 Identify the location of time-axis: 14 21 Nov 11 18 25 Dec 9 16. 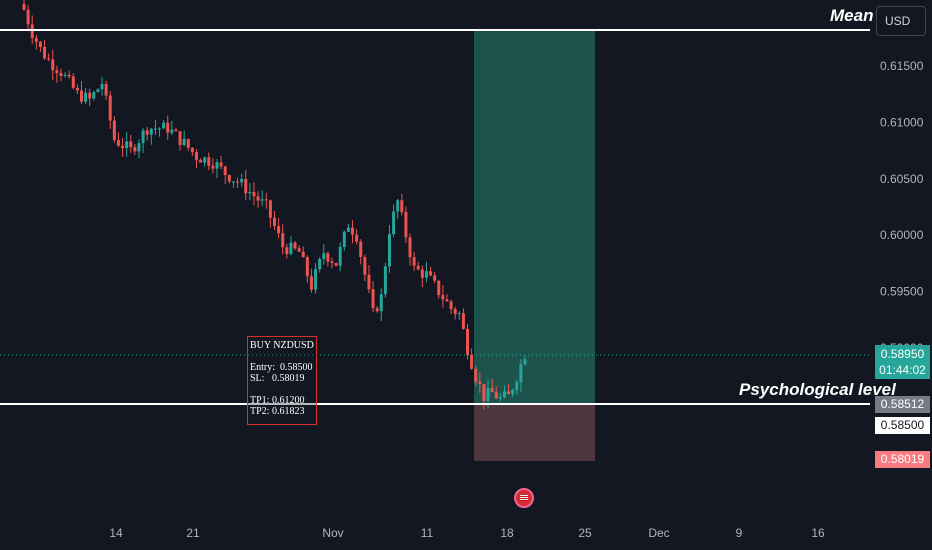
(467, 533).